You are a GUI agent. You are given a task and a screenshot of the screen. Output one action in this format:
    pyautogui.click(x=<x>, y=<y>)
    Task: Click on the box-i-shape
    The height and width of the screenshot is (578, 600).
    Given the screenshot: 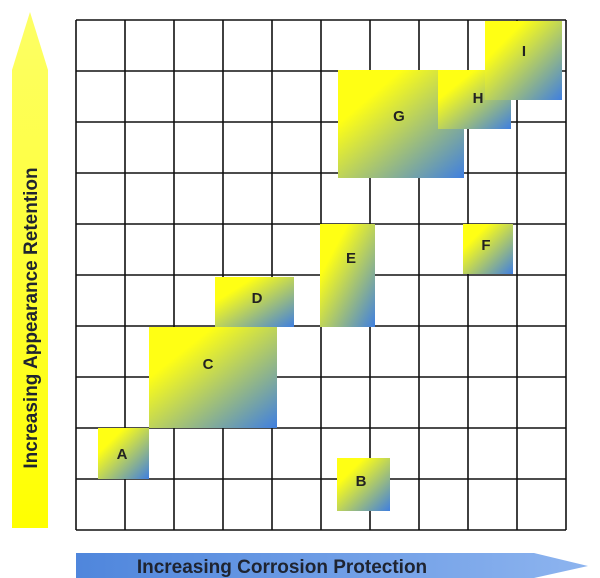 What is the action you would take?
    pyautogui.click(x=523, y=60)
    